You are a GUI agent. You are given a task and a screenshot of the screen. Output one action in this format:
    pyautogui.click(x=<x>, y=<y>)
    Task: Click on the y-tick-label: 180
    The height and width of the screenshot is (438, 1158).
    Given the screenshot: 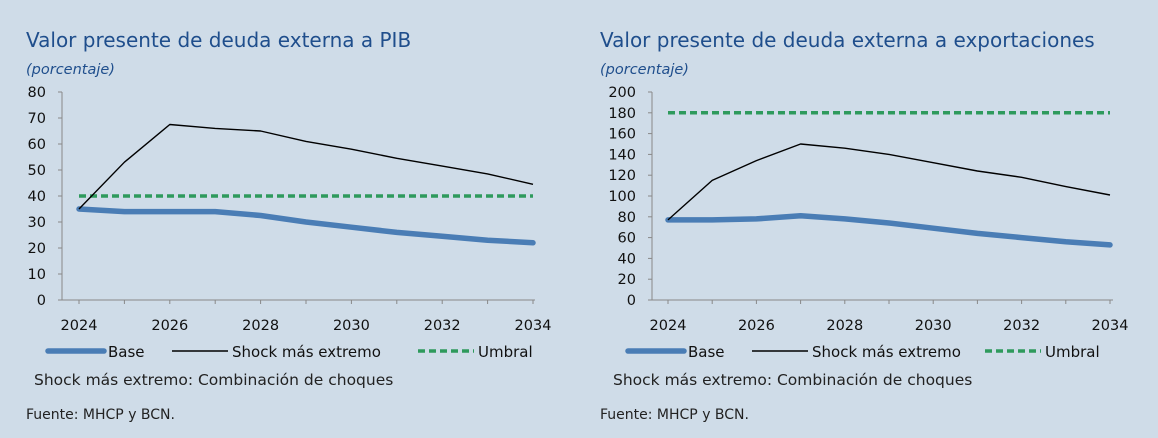 What is the action you would take?
    pyautogui.click(x=622, y=114)
    